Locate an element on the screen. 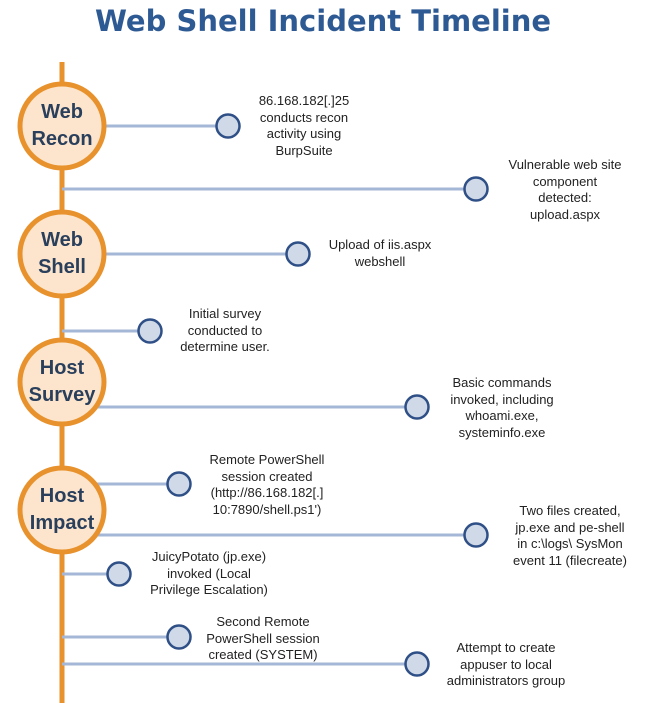  event-line: whoami.exe, is located at coordinates (502, 415).